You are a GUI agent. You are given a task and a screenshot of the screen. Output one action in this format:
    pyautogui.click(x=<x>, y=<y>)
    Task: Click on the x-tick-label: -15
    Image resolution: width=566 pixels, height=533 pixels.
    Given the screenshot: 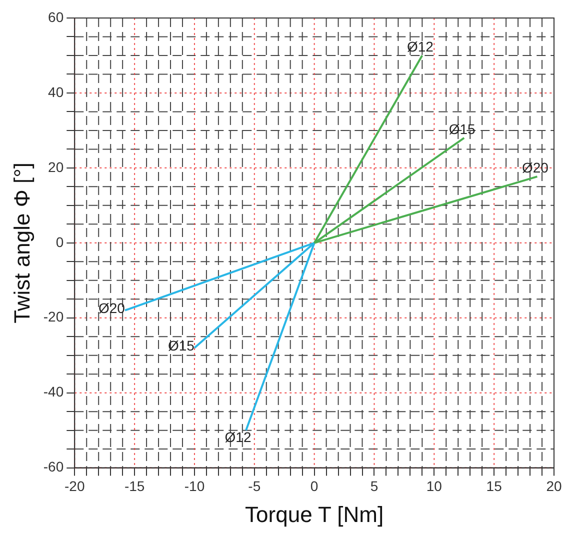 What is the action you would take?
    pyautogui.click(x=134, y=486)
    